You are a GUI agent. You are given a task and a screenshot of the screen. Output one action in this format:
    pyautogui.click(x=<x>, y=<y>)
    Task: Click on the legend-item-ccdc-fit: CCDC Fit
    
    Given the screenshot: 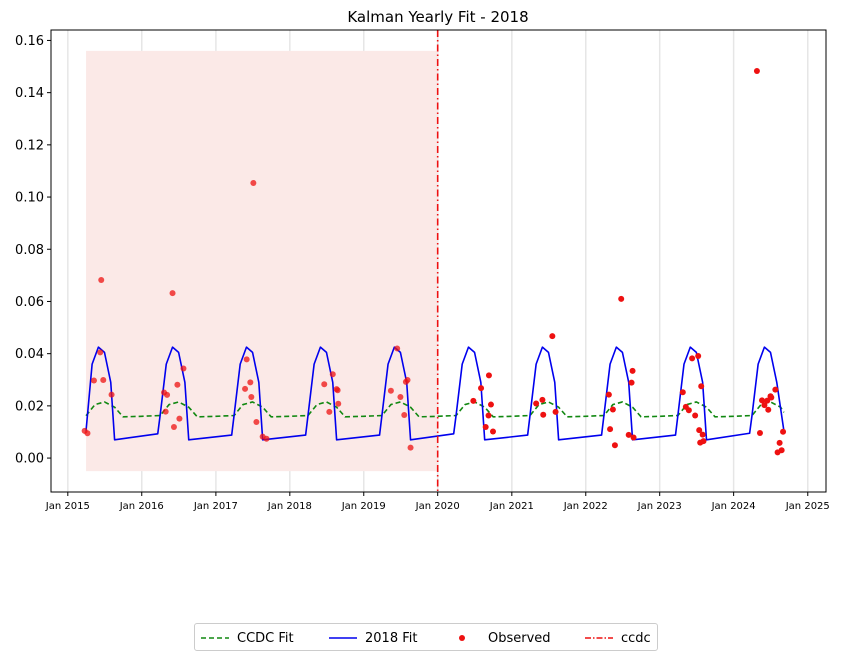 What is the action you would take?
    pyautogui.click(x=247, y=638)
    